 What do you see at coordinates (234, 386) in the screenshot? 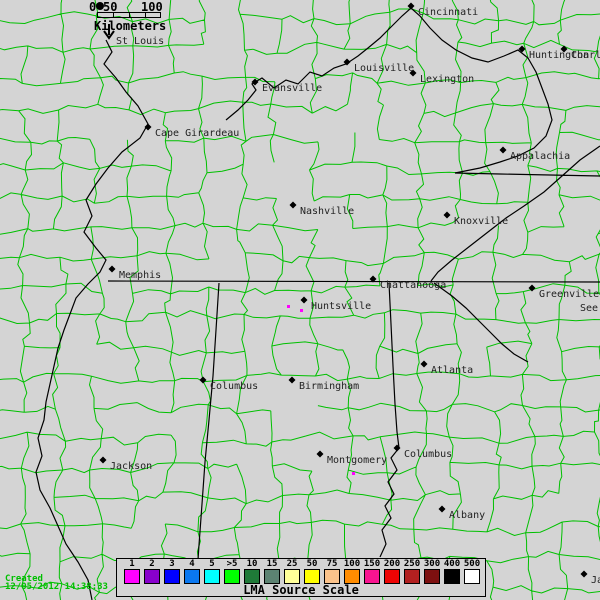
I see `city-label-columbus-ms: Columbus` at bounding box center [234, 386].